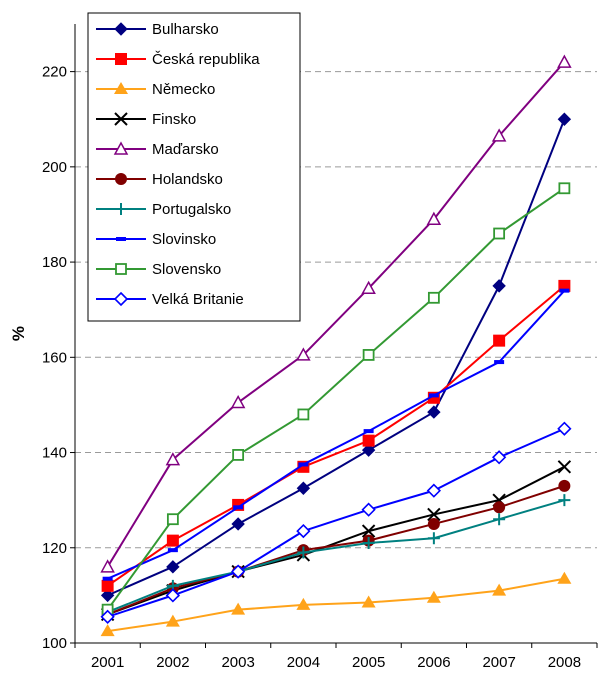 This screenshot has height=679, width=605. Describe the element at coordinates (54, 453) in the screenshot. I see `y-tick-label: 140` at that location.